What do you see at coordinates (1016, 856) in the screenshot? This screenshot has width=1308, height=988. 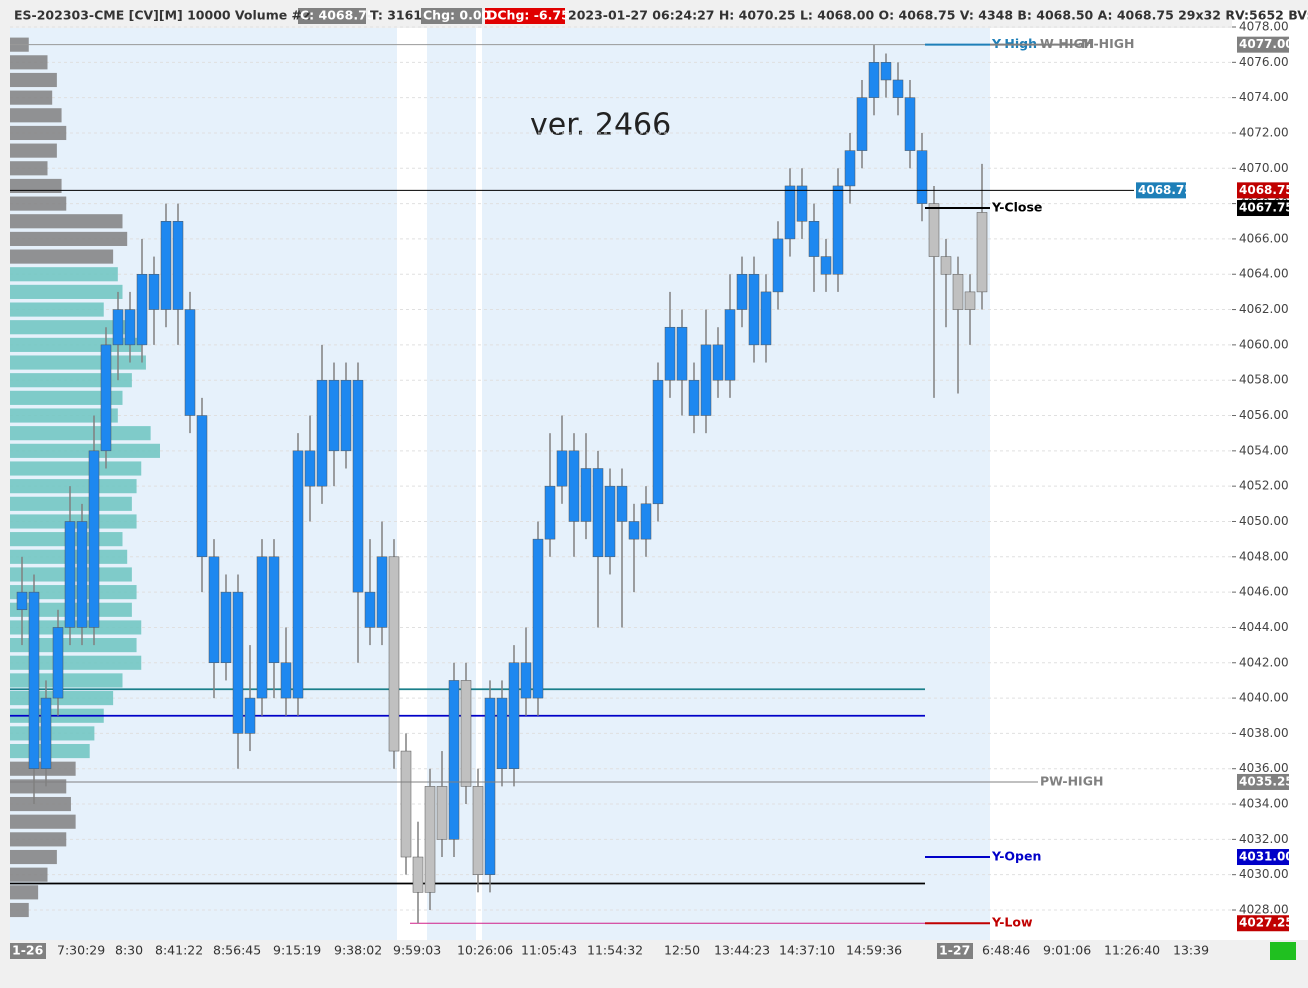 I see `level-label: Y-Open` at bounding box center [1016, 856].